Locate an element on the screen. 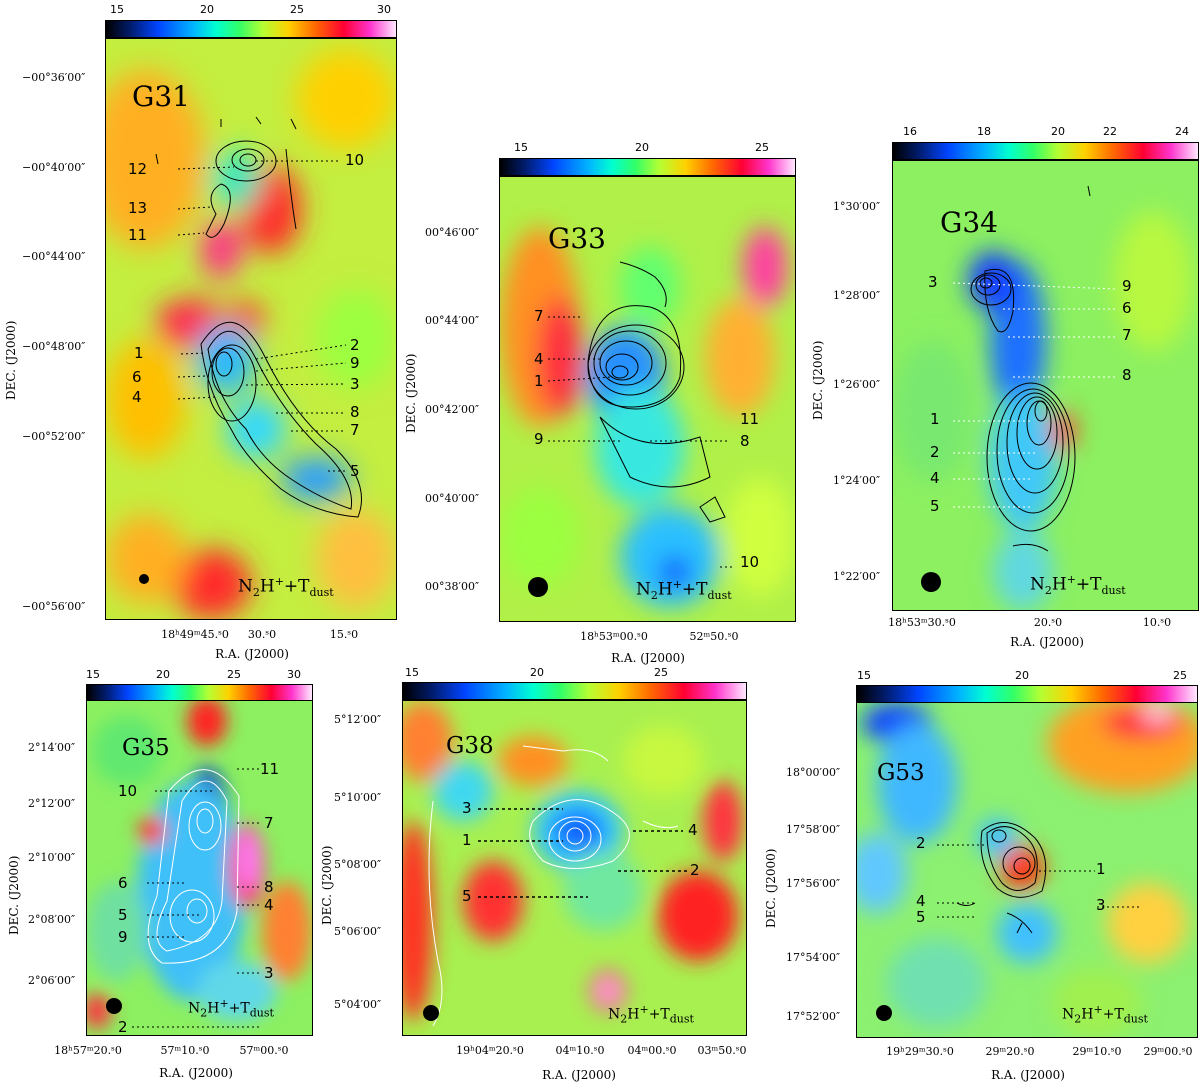 Image resolution: width=1200 pixels, height=1088 pixels. ra-tick: 57ᵐ00.ˢ0 is located at coordinates (264, 1050).